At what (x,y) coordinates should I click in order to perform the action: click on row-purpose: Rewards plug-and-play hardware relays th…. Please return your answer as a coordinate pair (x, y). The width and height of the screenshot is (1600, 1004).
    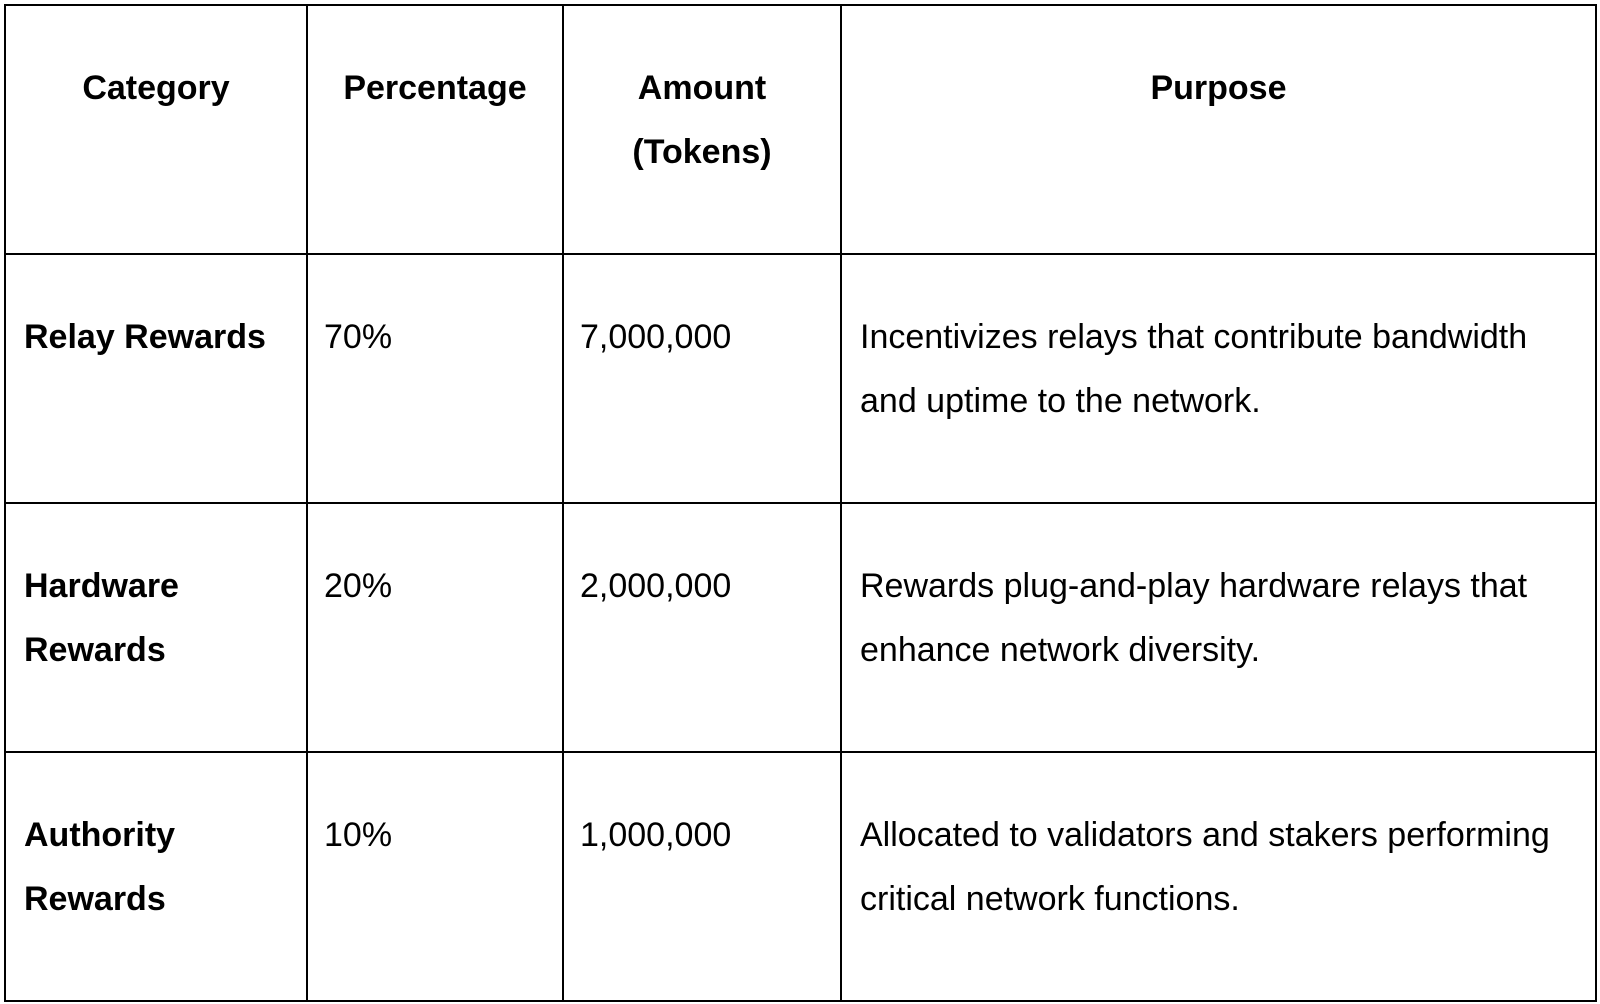
    Looking at the image, I should click on (1218, 627).